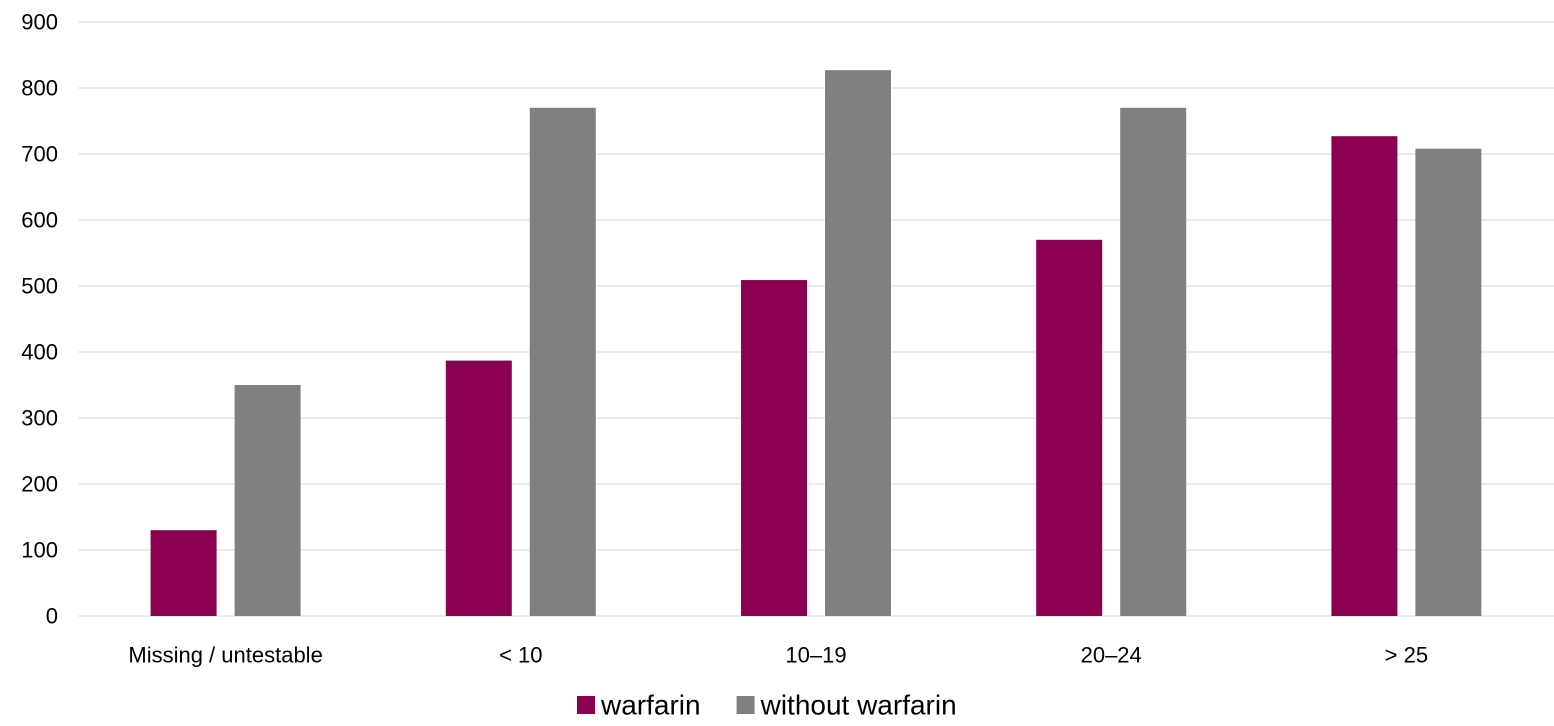 The height and width of the screenshot is (726, 1554). What do you see at coordinates (815, 655) in the screenshot?
I see `x-tick-label: 10–19` at bounding box center [815, 655].